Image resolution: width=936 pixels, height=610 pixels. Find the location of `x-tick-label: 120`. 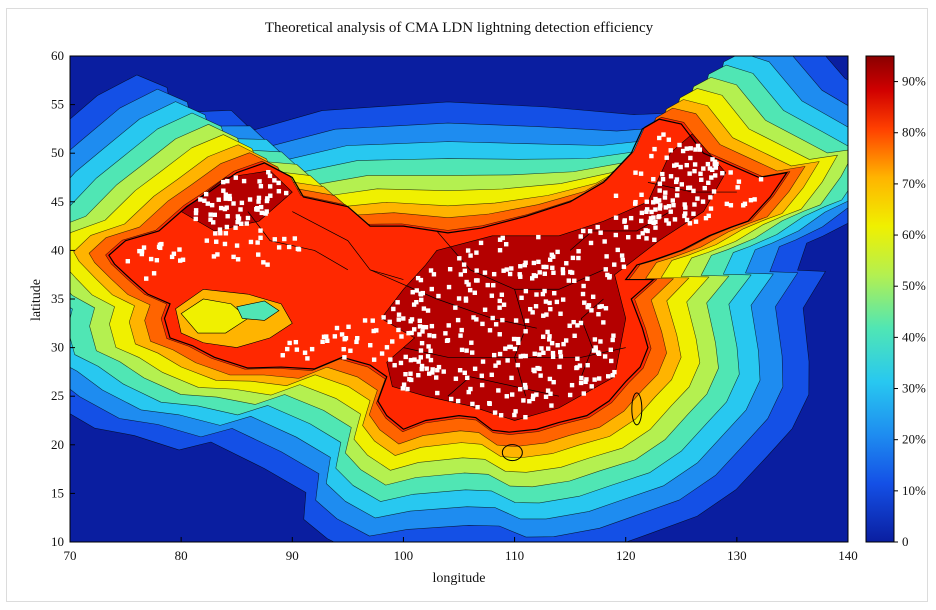

x-tick-label: 120 is located at coordinates (626, 555).